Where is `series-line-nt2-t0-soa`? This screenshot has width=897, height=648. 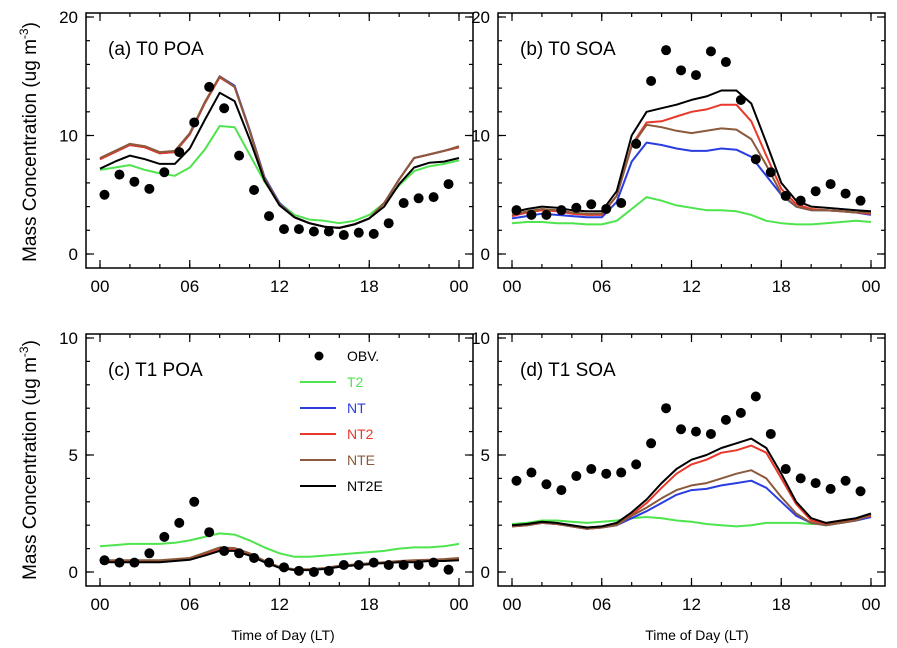
series-line-nt2-t0-soa is located at coordinates (691, 160).